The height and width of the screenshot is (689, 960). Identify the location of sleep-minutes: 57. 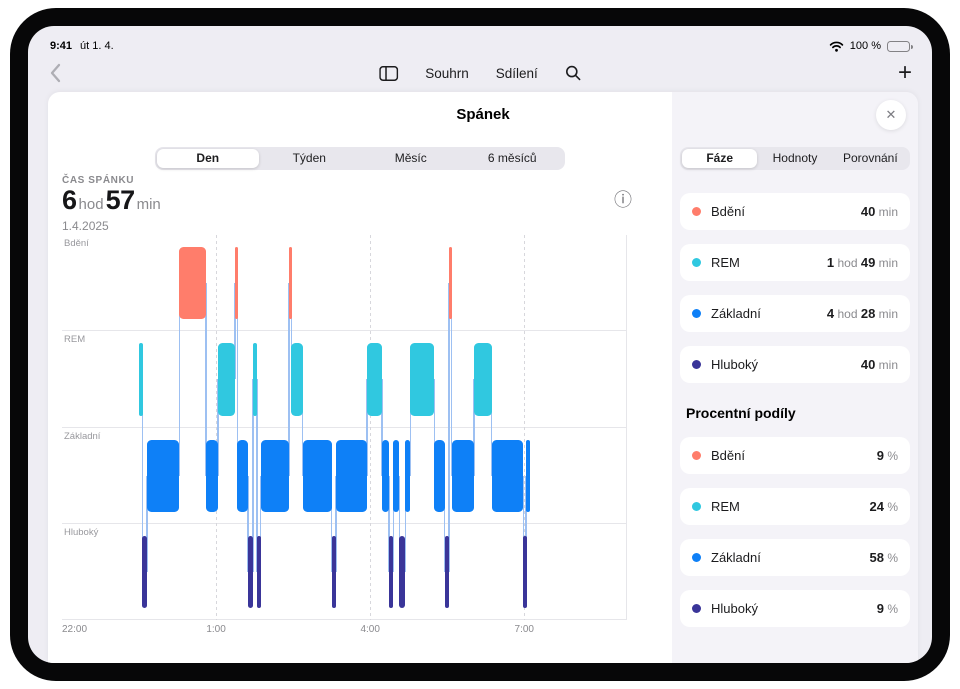
(120, 200).